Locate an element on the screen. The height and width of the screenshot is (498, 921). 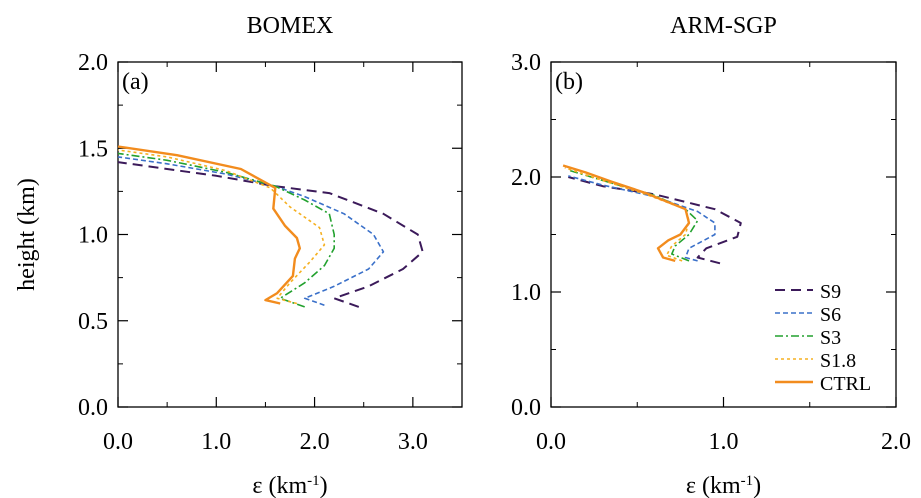
y-tick-label: 1.5 is located at coordinates (93, 149).